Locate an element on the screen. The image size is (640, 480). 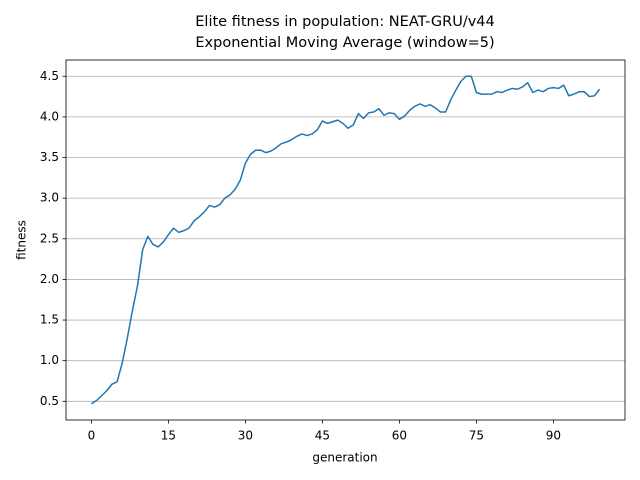
x-axis-label: generation is located at coordinates (344, 458).